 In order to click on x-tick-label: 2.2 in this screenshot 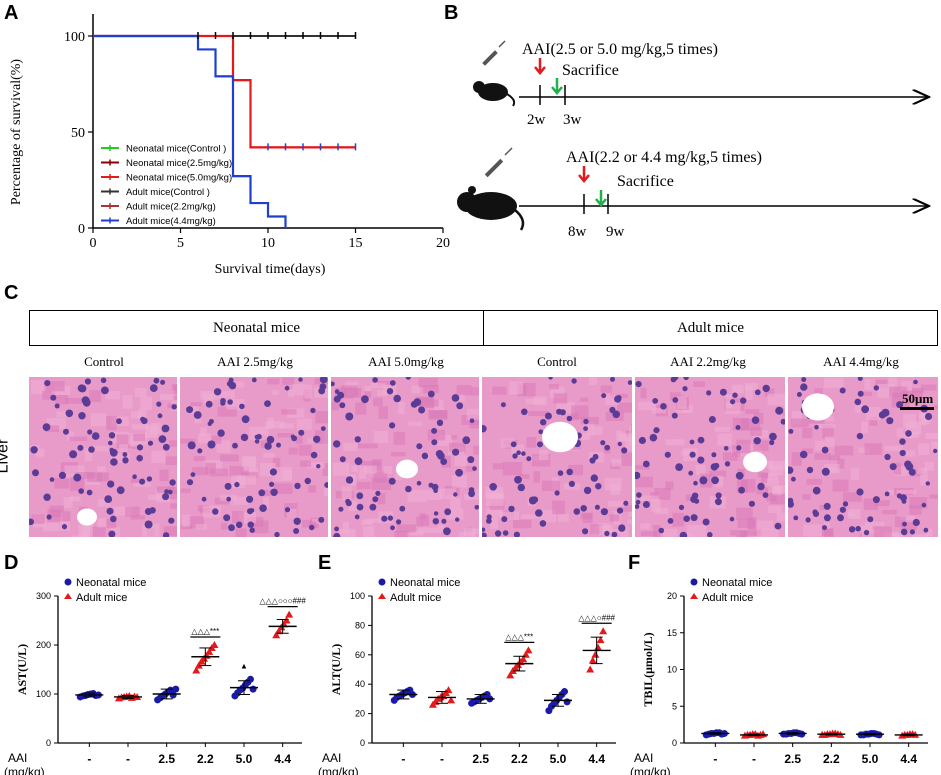, I will do `click(519, 759)`.